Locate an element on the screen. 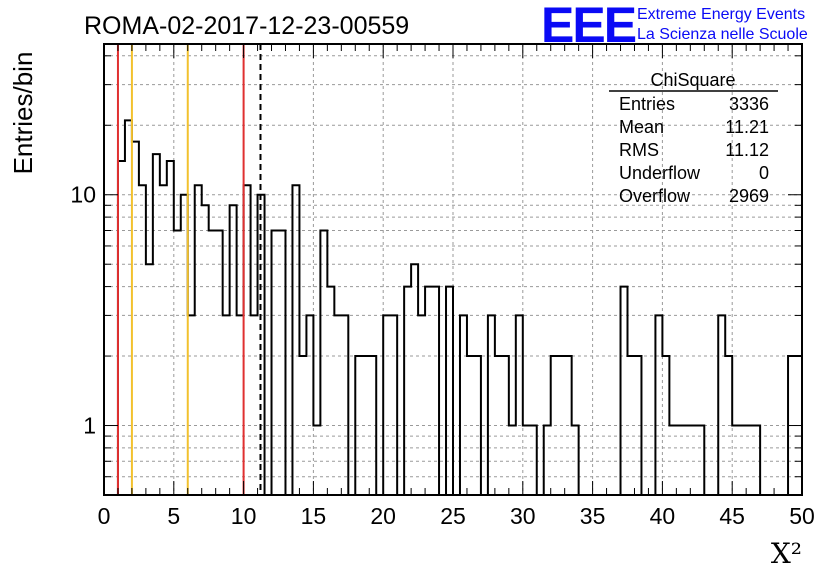 This screenshot has width=836, height=572. logo-mark: EEE is located at coordinates (588, 26).